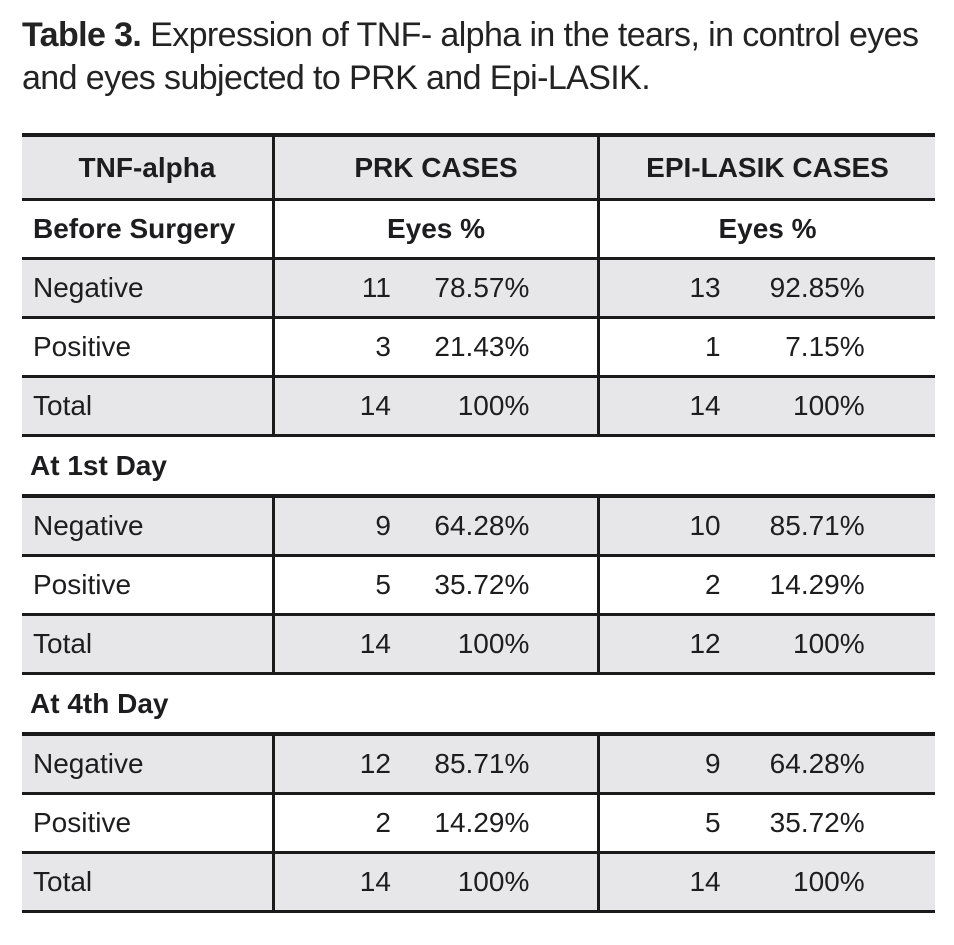  I want to click on section-heading-at-1st-day: At 1st Day, so click(478, 465).